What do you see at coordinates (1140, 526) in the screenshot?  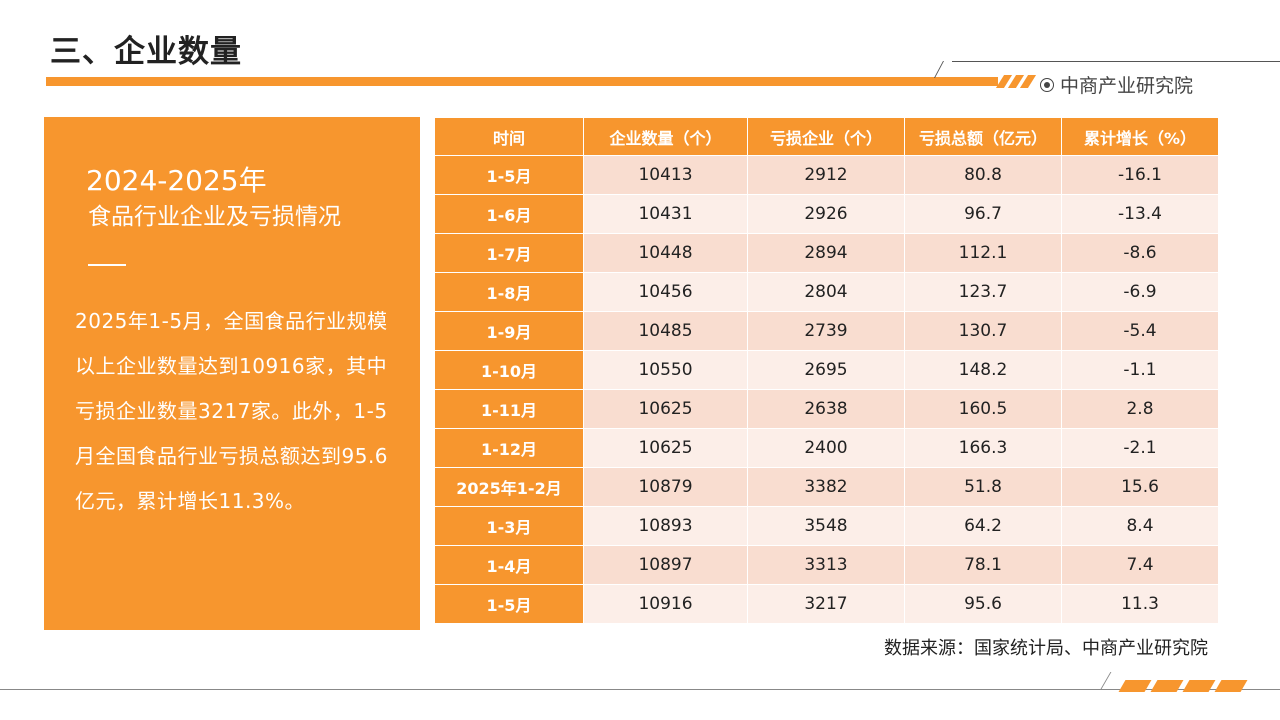 I see `cell-cumulative-growth: 8.4` at bounding box center [1140, 526].